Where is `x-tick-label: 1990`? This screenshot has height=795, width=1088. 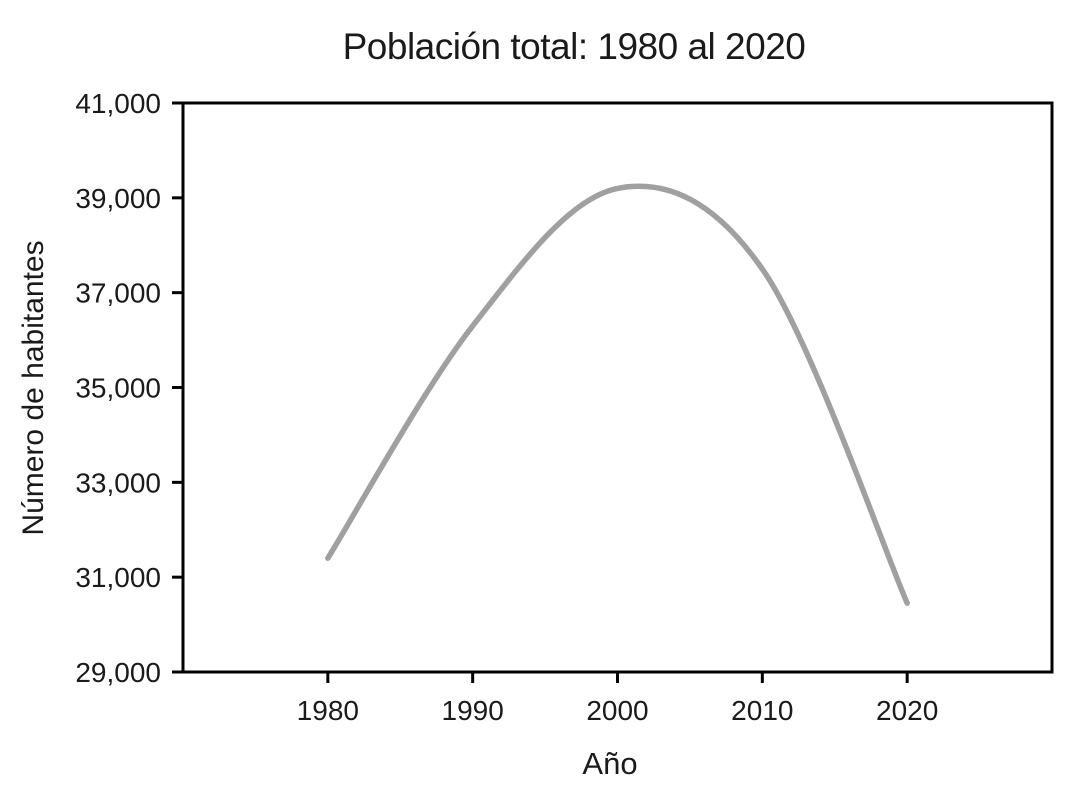
x-tick-label: 1990 is located at coordinates (473, 710).